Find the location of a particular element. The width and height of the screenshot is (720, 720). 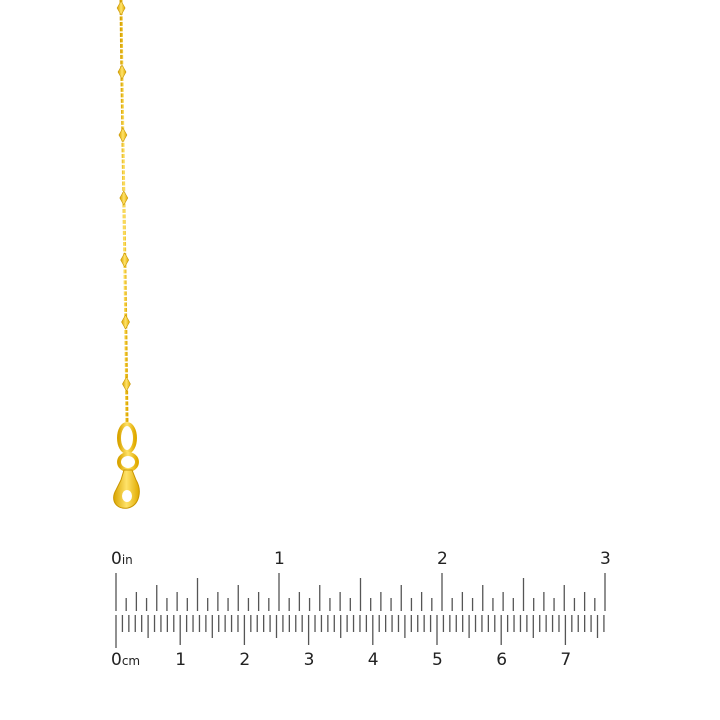

label-unit: cm is located at coordinates (131, 661).